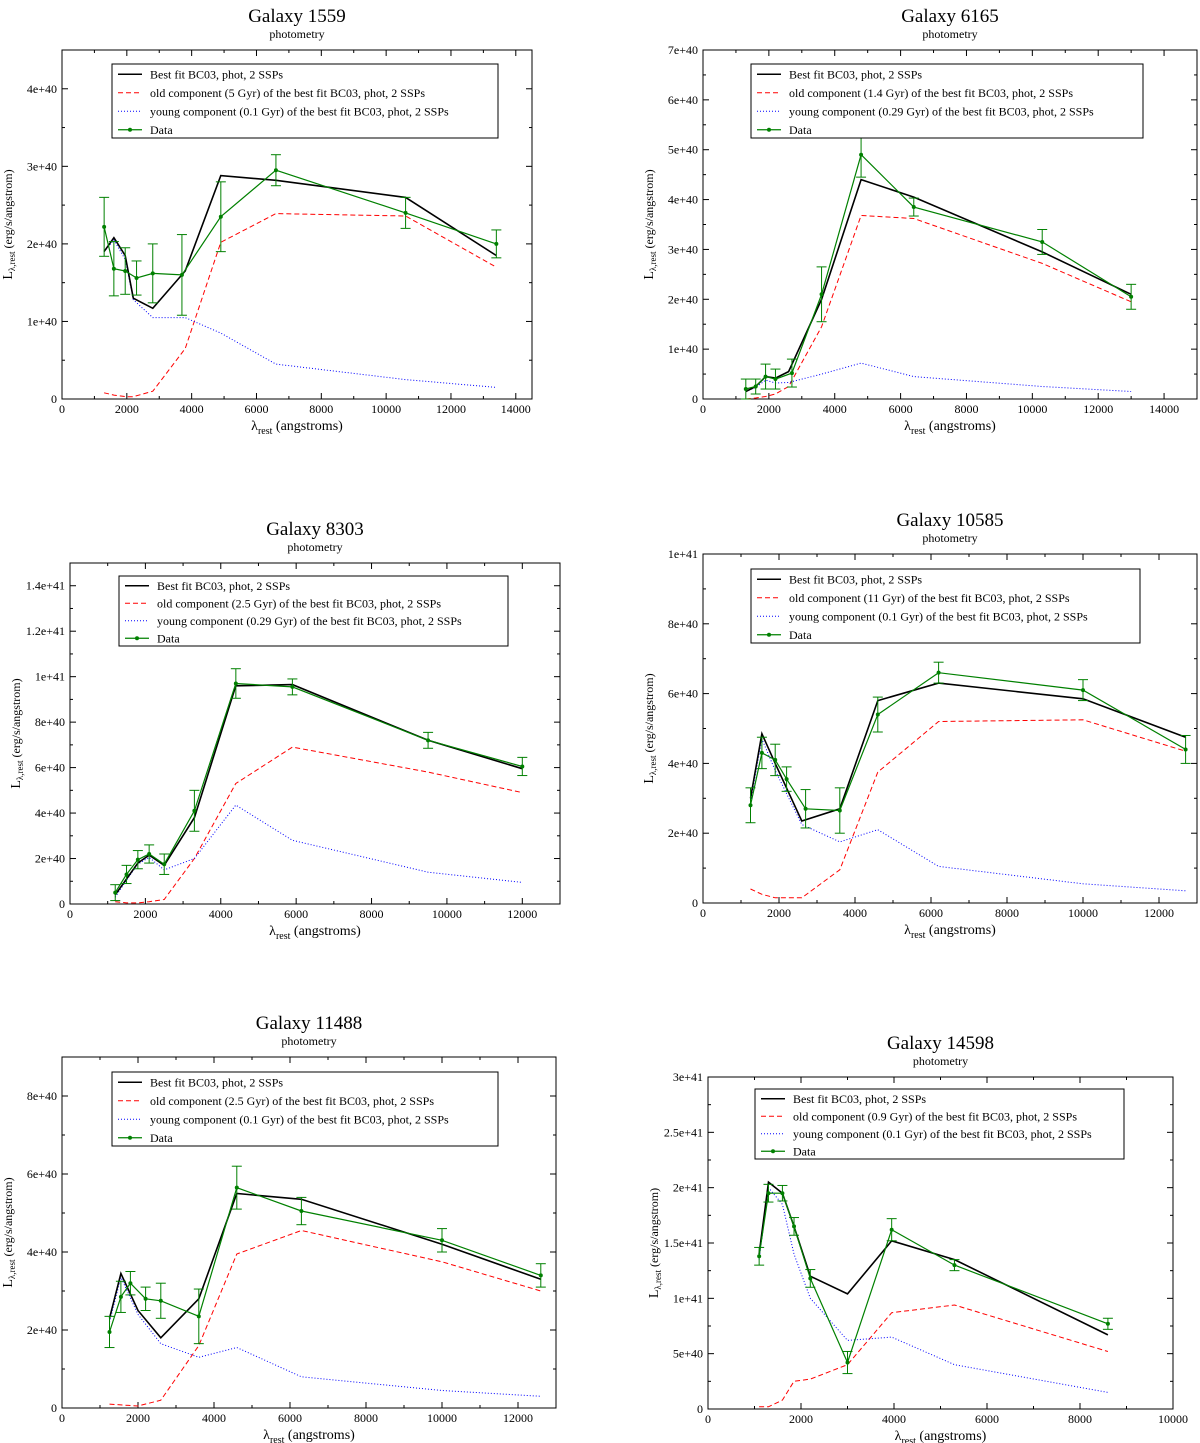 The height and width of the screenshot is (1443, 1200). Describe the element at coordinates (42, 166) in the screenshot. I see `y-tick-label: 3e+40` at that location.